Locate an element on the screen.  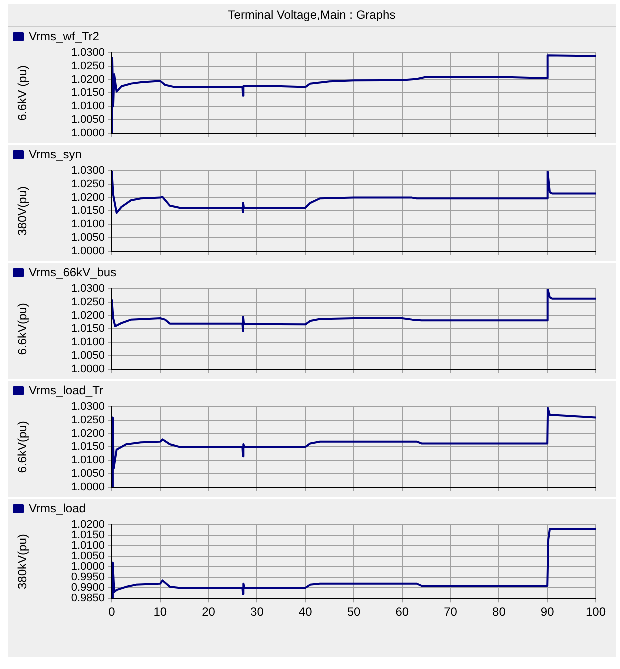
x-tick-label: 40 is located at coordinates (305, 612).